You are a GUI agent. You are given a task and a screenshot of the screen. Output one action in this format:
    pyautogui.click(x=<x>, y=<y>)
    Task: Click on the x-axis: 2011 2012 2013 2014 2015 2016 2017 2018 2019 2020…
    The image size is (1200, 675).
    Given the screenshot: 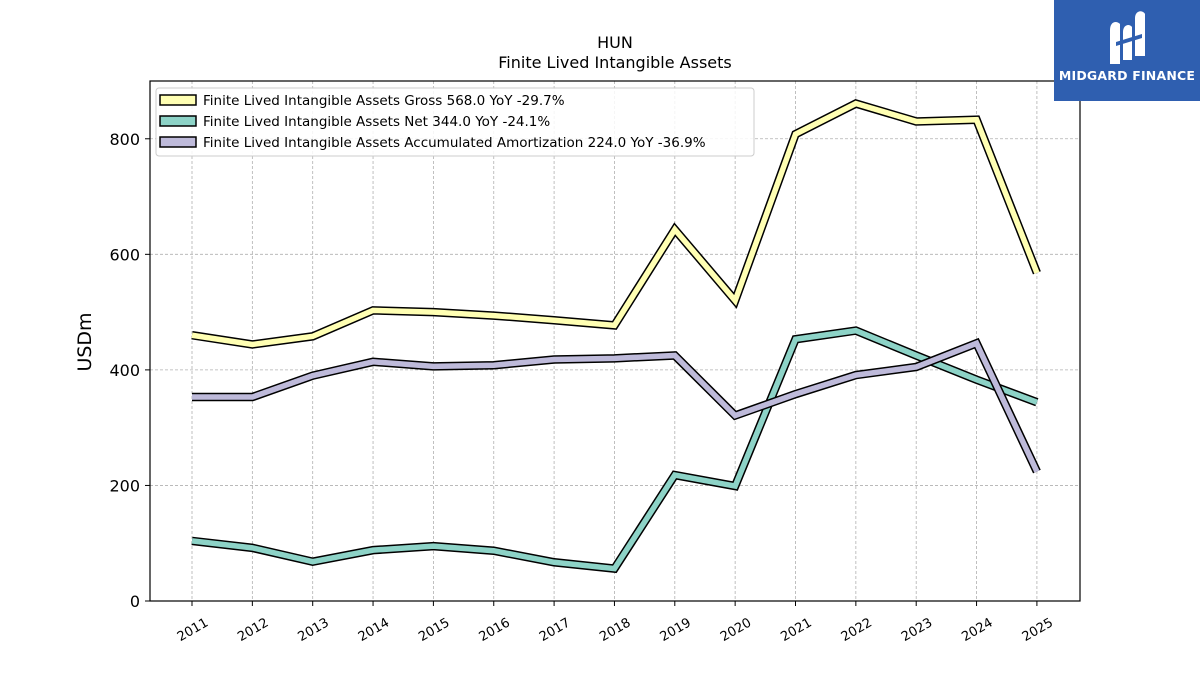 What is the action you would take?
    pyautogui.click(x=615, y=623)
    